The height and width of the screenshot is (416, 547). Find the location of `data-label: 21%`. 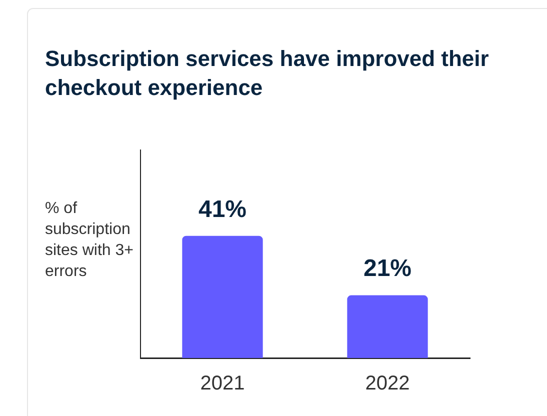

data-label: 21% is located at coordinates (387, 268).